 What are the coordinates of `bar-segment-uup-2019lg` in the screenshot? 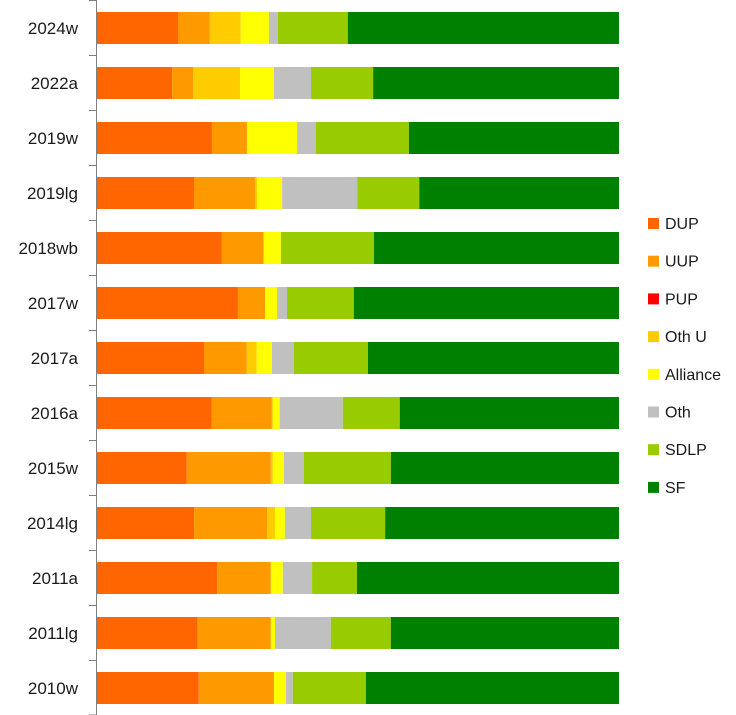 It's located at (225, 193).